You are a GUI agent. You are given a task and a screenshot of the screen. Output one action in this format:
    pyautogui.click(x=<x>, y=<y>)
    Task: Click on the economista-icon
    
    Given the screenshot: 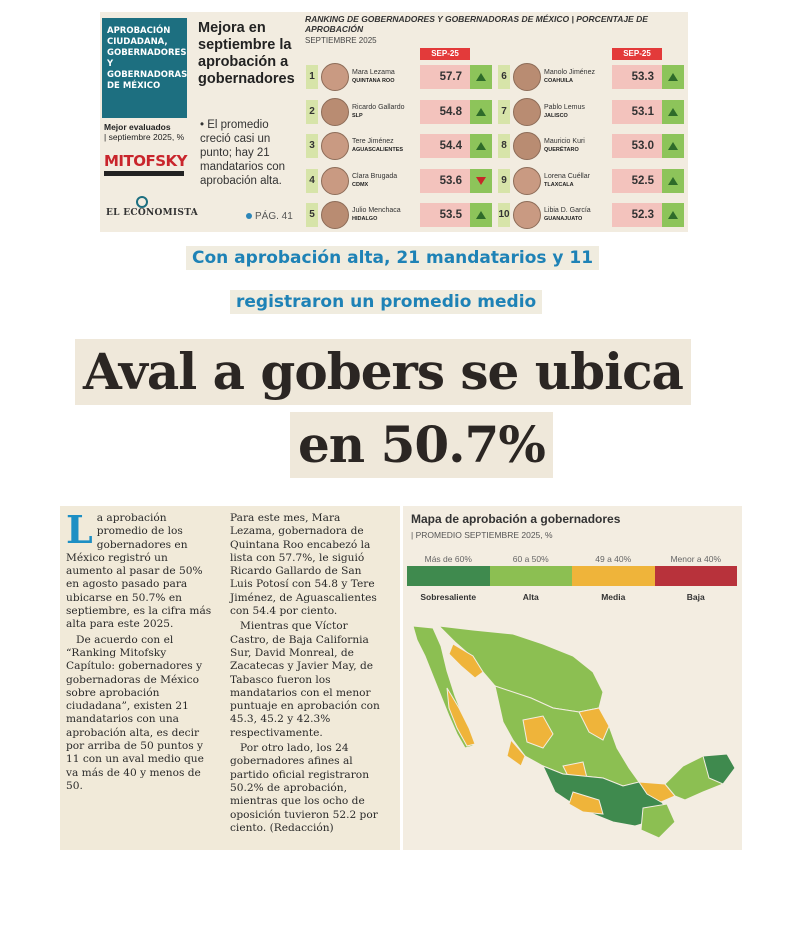 What is the action you would take?
    pyautogui.click(x=142, y=202)
    